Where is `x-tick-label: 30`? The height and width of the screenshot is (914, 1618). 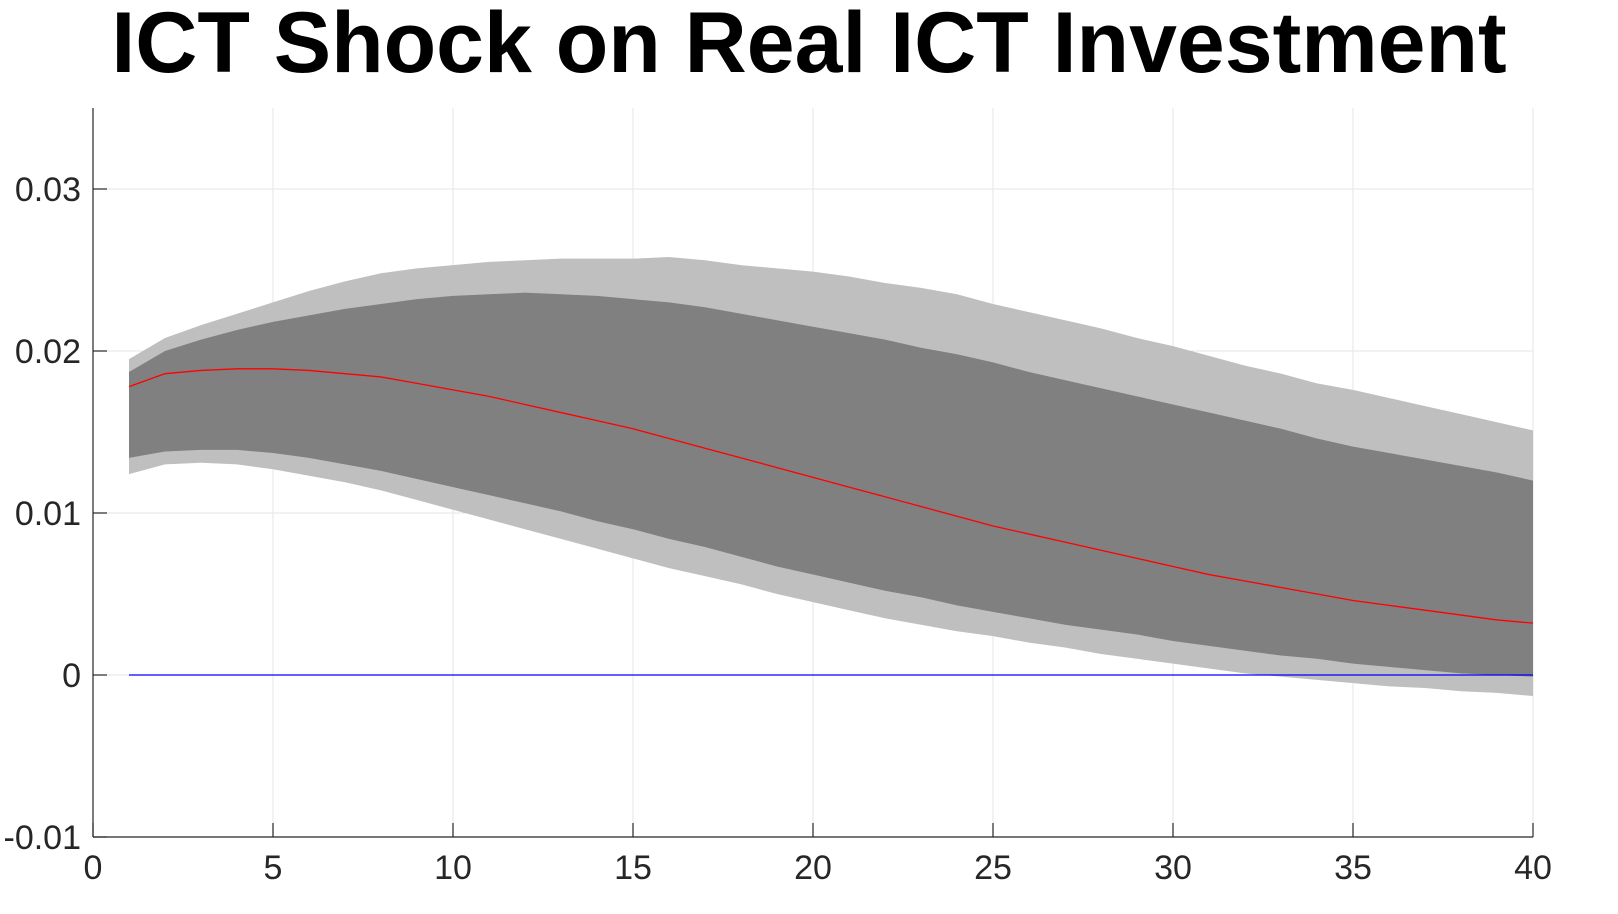 x-tick-label: 30 is located at coordinates (1173, 868).